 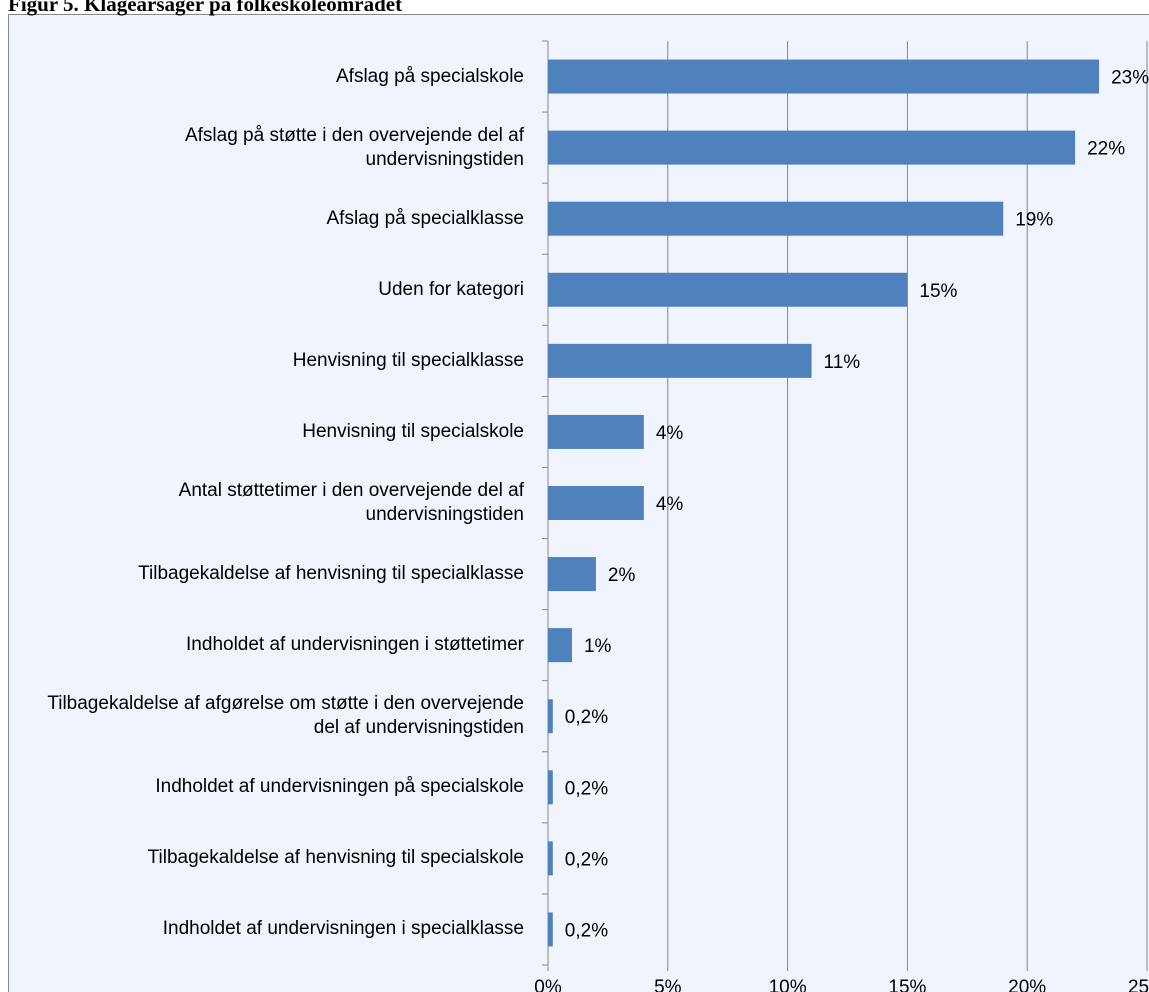 I want to click on x-tick-label: 25%, so click(x=1138, y=984).